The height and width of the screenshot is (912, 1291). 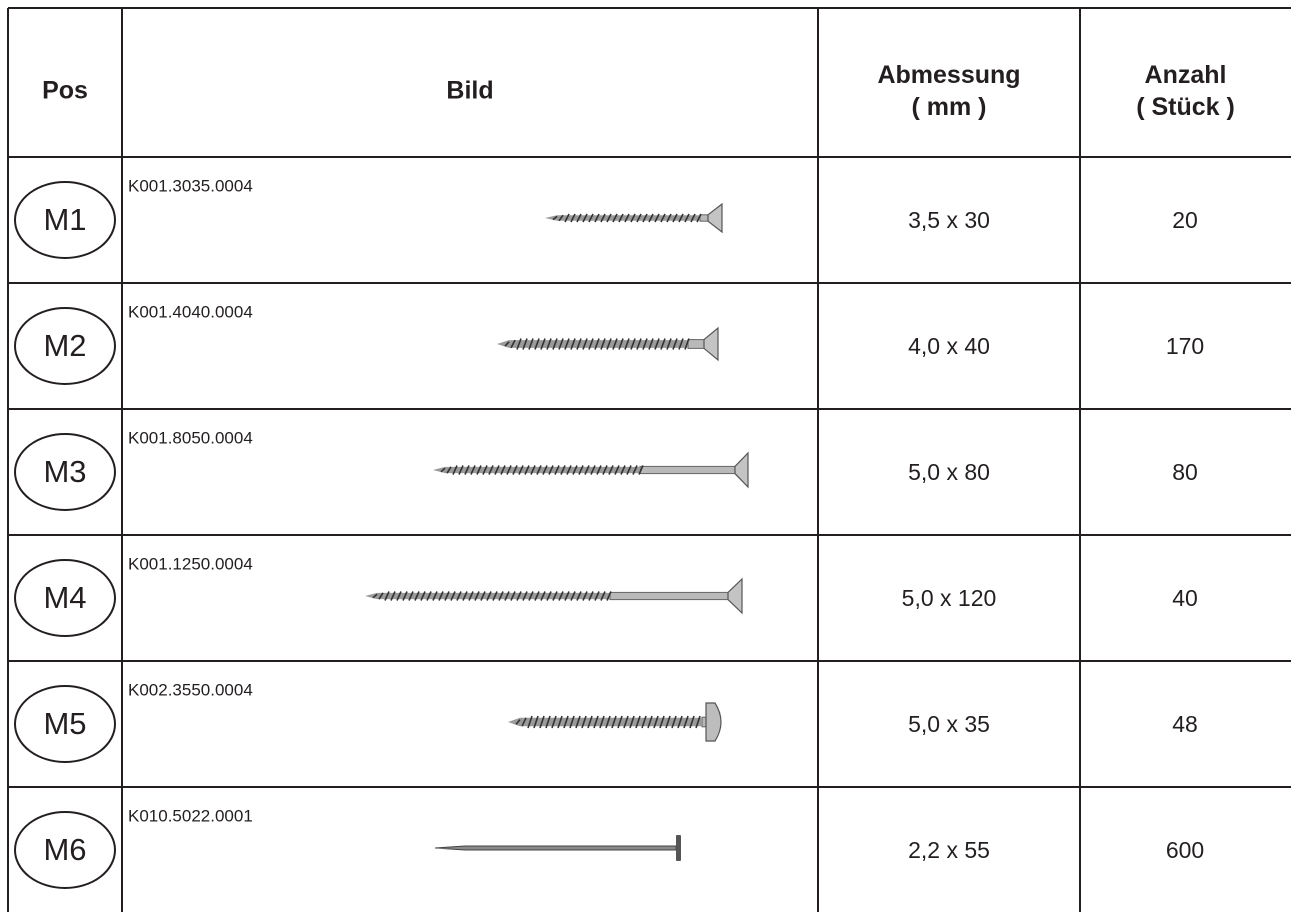 I want to click on dimension: 5,0 x 120, so click(x=949, y=598).